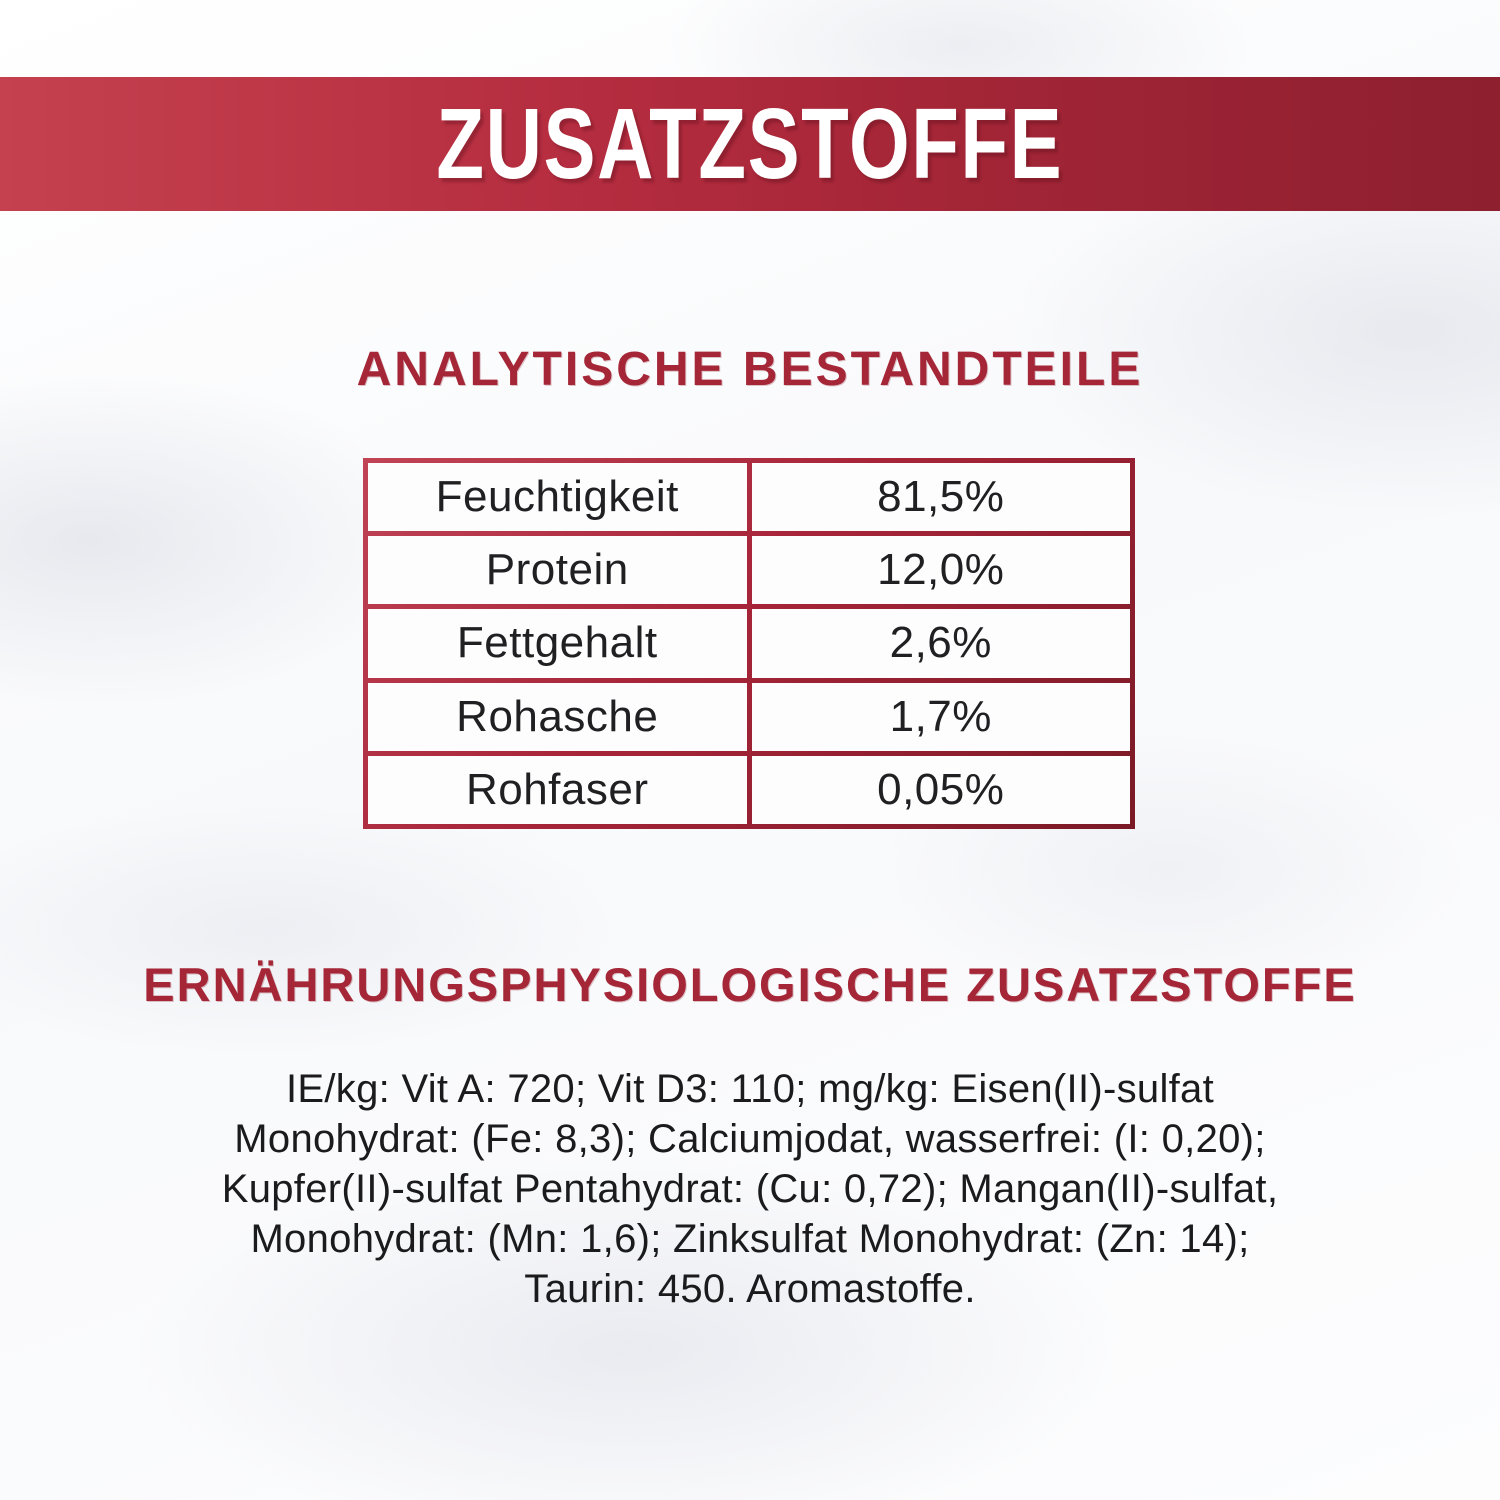 The width and height of the screenshot is (1500, 1500). I want to click on banner: ZUSATZSTOFFE, so click(750, 144).